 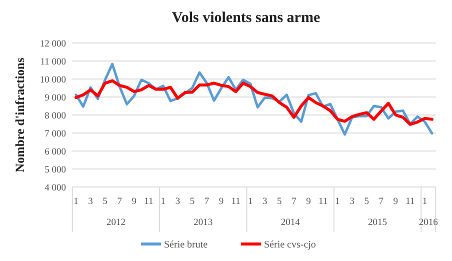 What do you see at coordinates (55, 189) in the screenshot?
I see `y-tick-label: 4 000` at bounding box center [55, 189].